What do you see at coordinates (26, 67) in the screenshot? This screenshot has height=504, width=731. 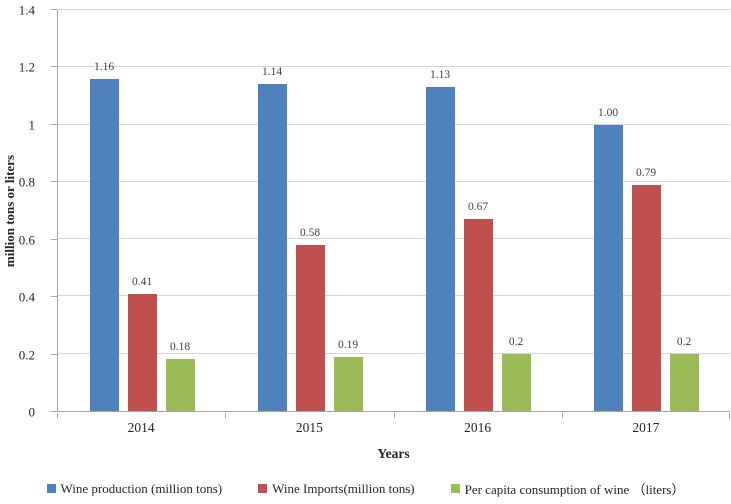 I see `y-tick-label: 1.2` at bounding box center [26, 67].